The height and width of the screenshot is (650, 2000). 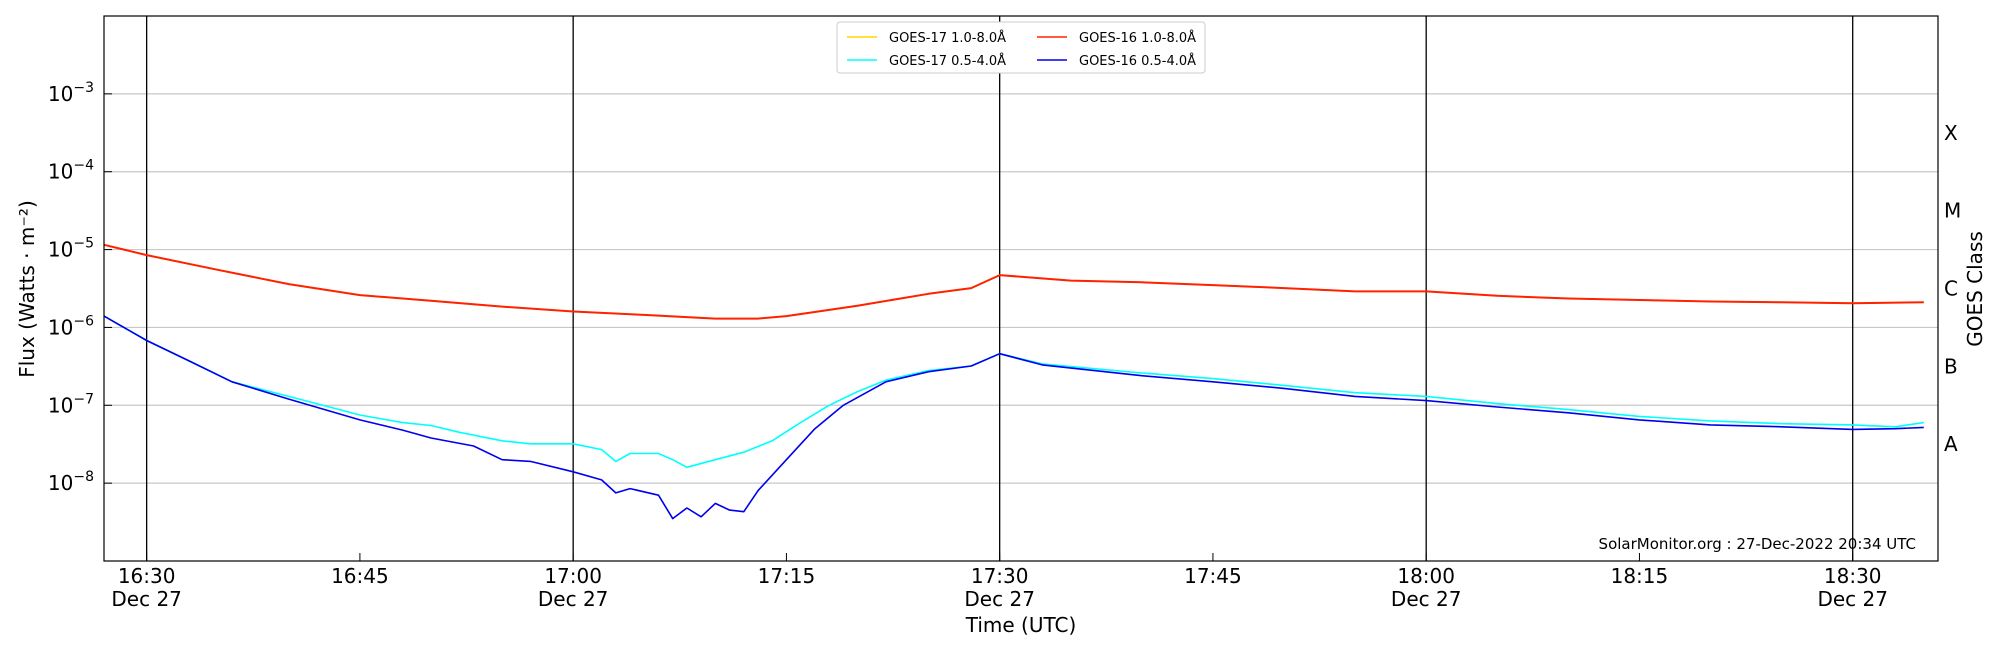 What do you see at coordinates (147, 576) in the screenshot?
I see `x-tick-label: 16:30` at bounding box center [147, 576].